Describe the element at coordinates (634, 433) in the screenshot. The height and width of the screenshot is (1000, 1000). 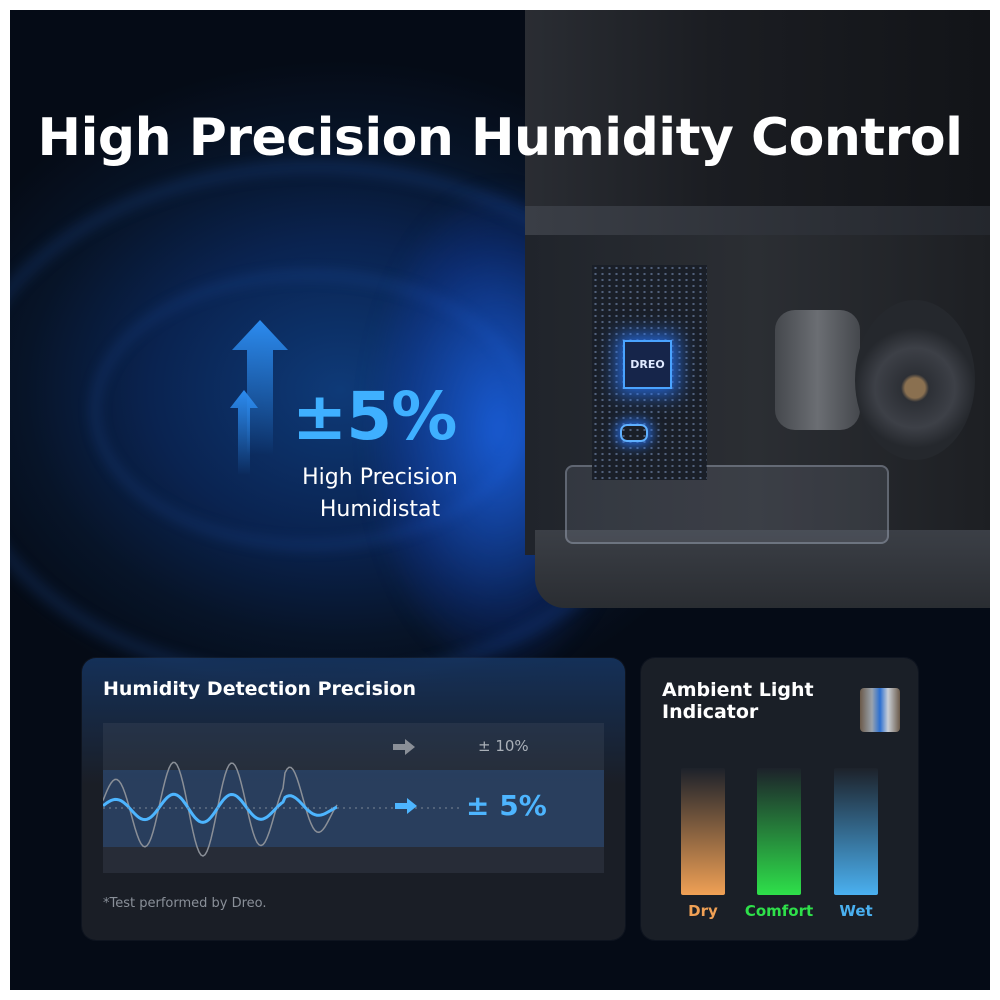
I see `humidity-sensor` at that location.